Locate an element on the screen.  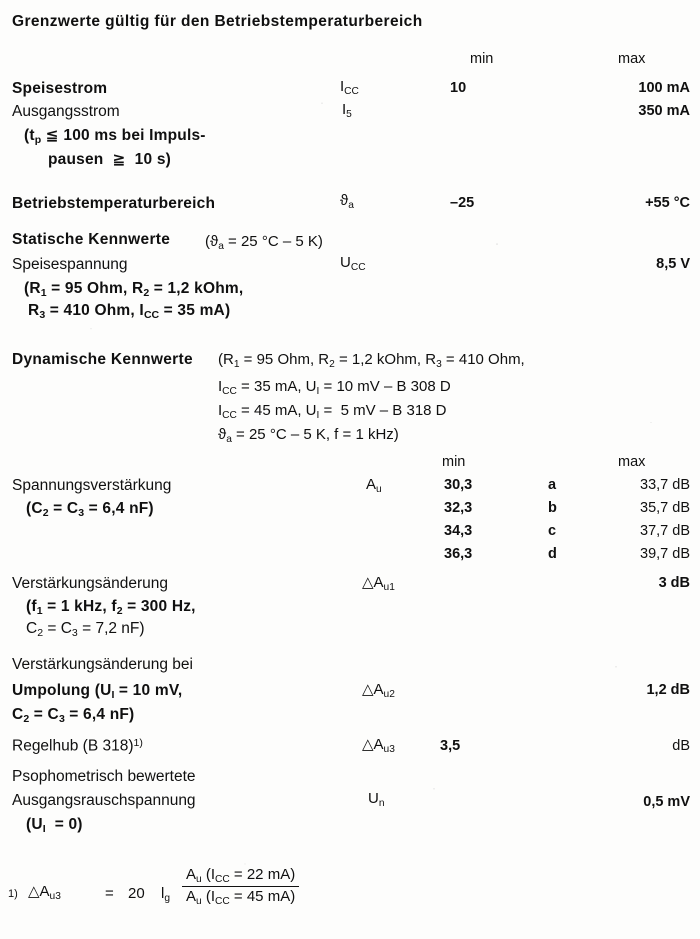
row-label-spannungsverstaerkung: Spannungsverstärkung is located at coordinates (92, 485).